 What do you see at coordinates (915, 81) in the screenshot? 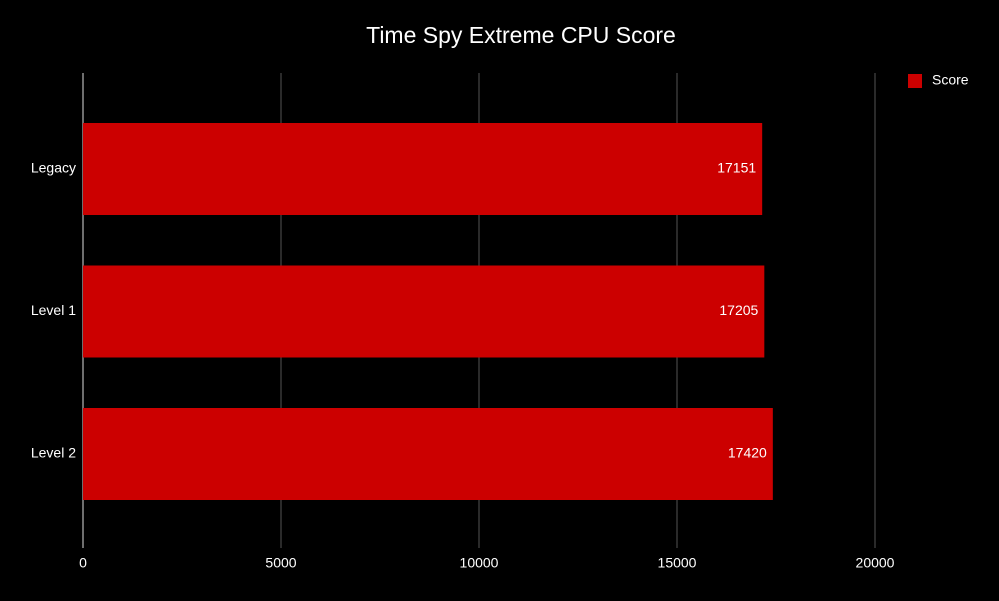
I see `legend-swatch` at bounding box center [915, 81].